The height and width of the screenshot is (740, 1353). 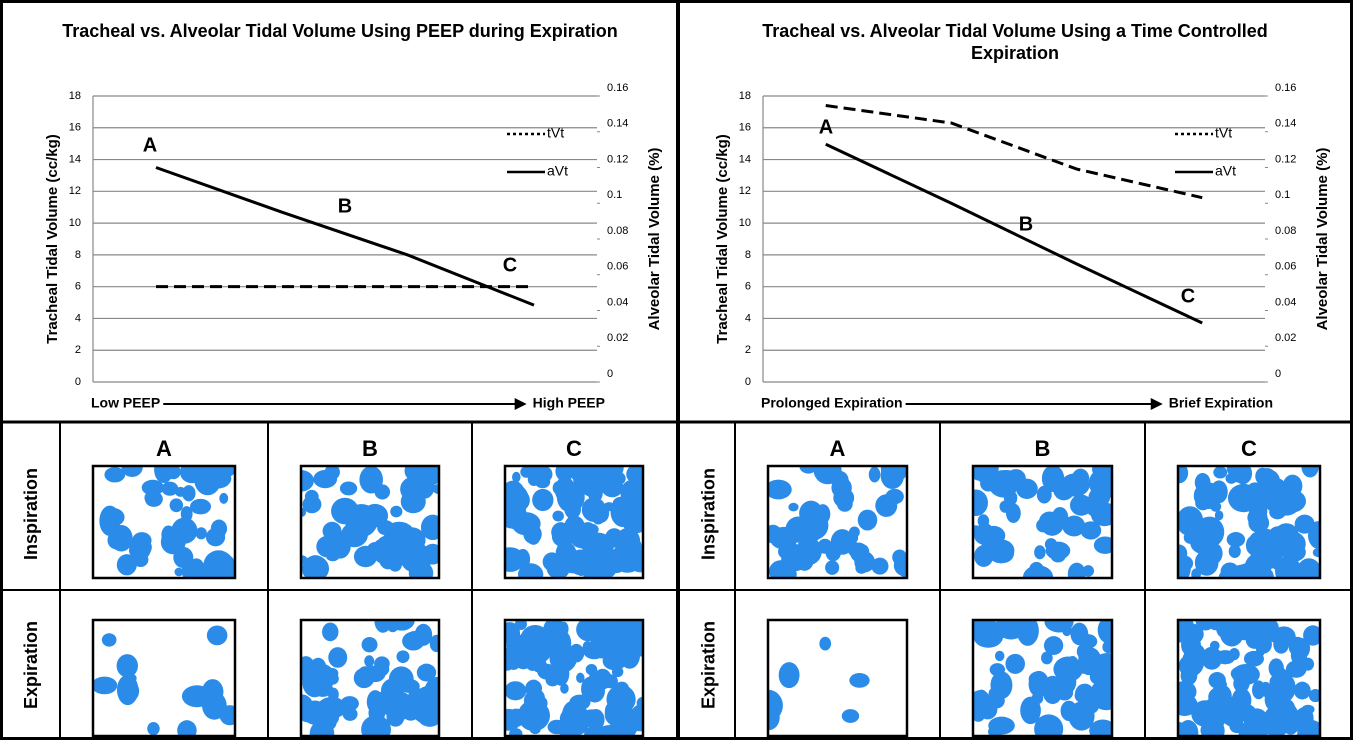 What do you see at coordinates (745, 128) in the screenshot?
I see `y-tick-label: 16` at bounding box center [745, 128].